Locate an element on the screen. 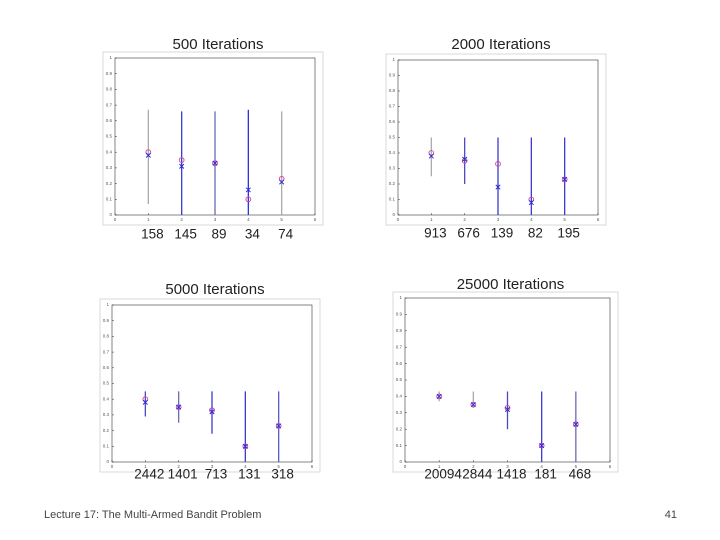 Image resolution: width=720 pixels, height=540 pixels. pull-count: 145 is located at coordinates (185, 234).